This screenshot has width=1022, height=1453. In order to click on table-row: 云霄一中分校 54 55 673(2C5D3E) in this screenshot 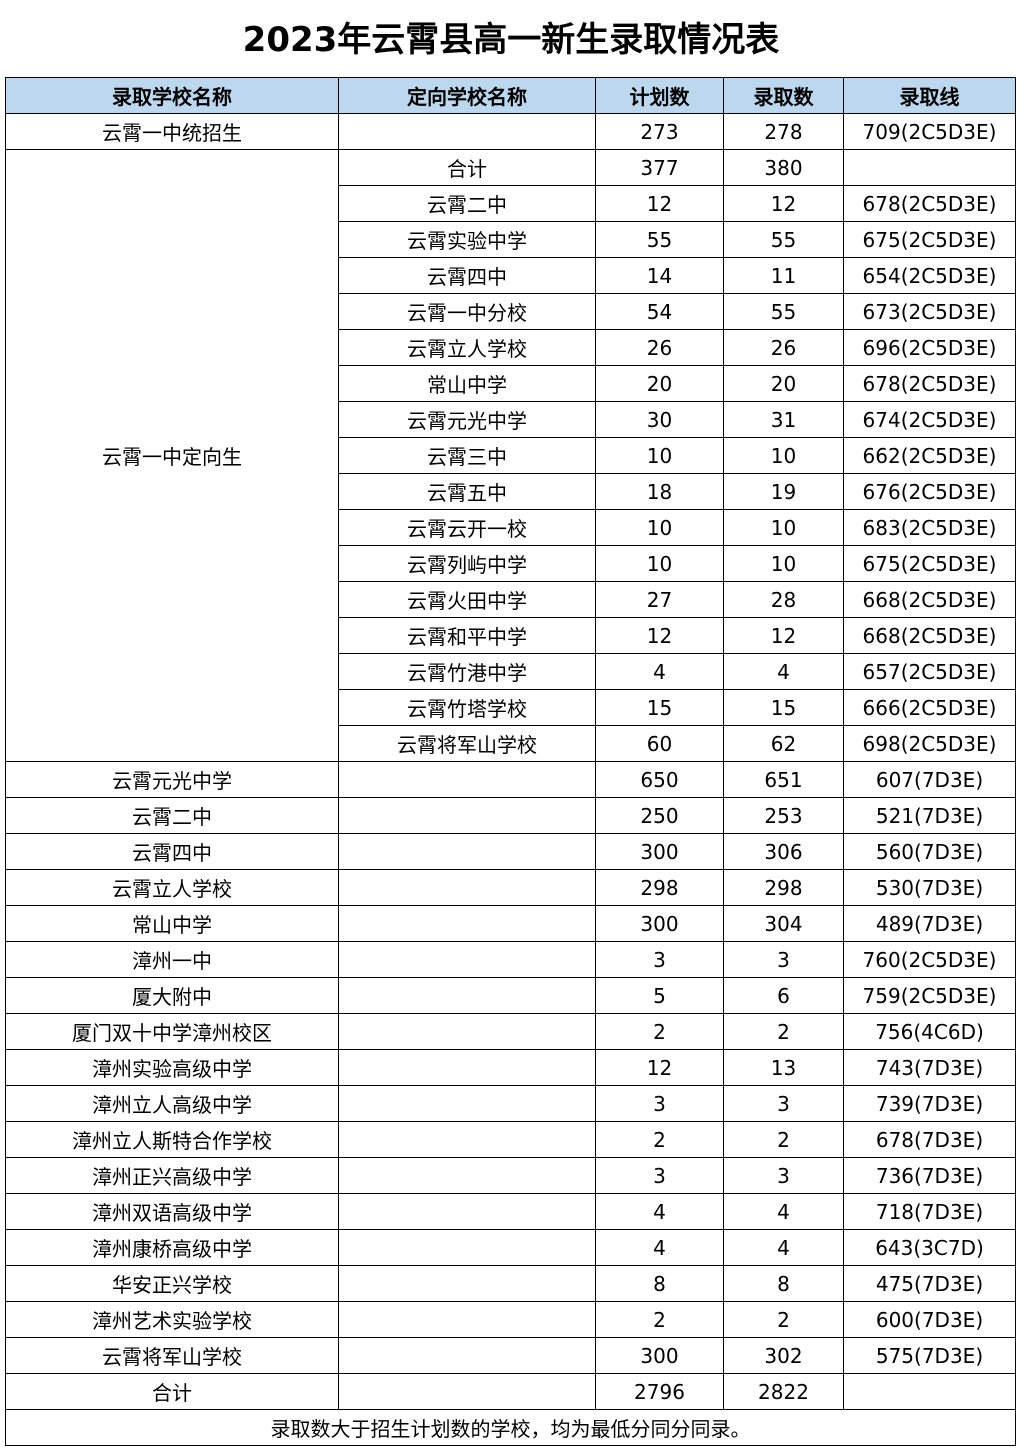, I will do `click(511, 311)`.